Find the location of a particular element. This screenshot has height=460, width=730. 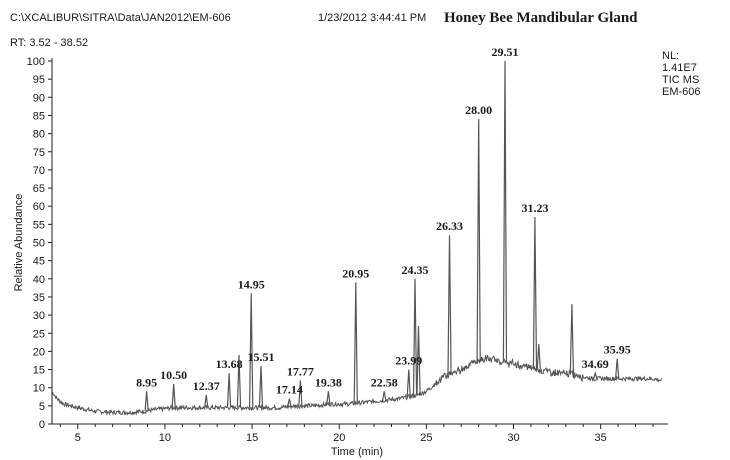

x-tick-label: 30 is located at coordinates (513, 438).